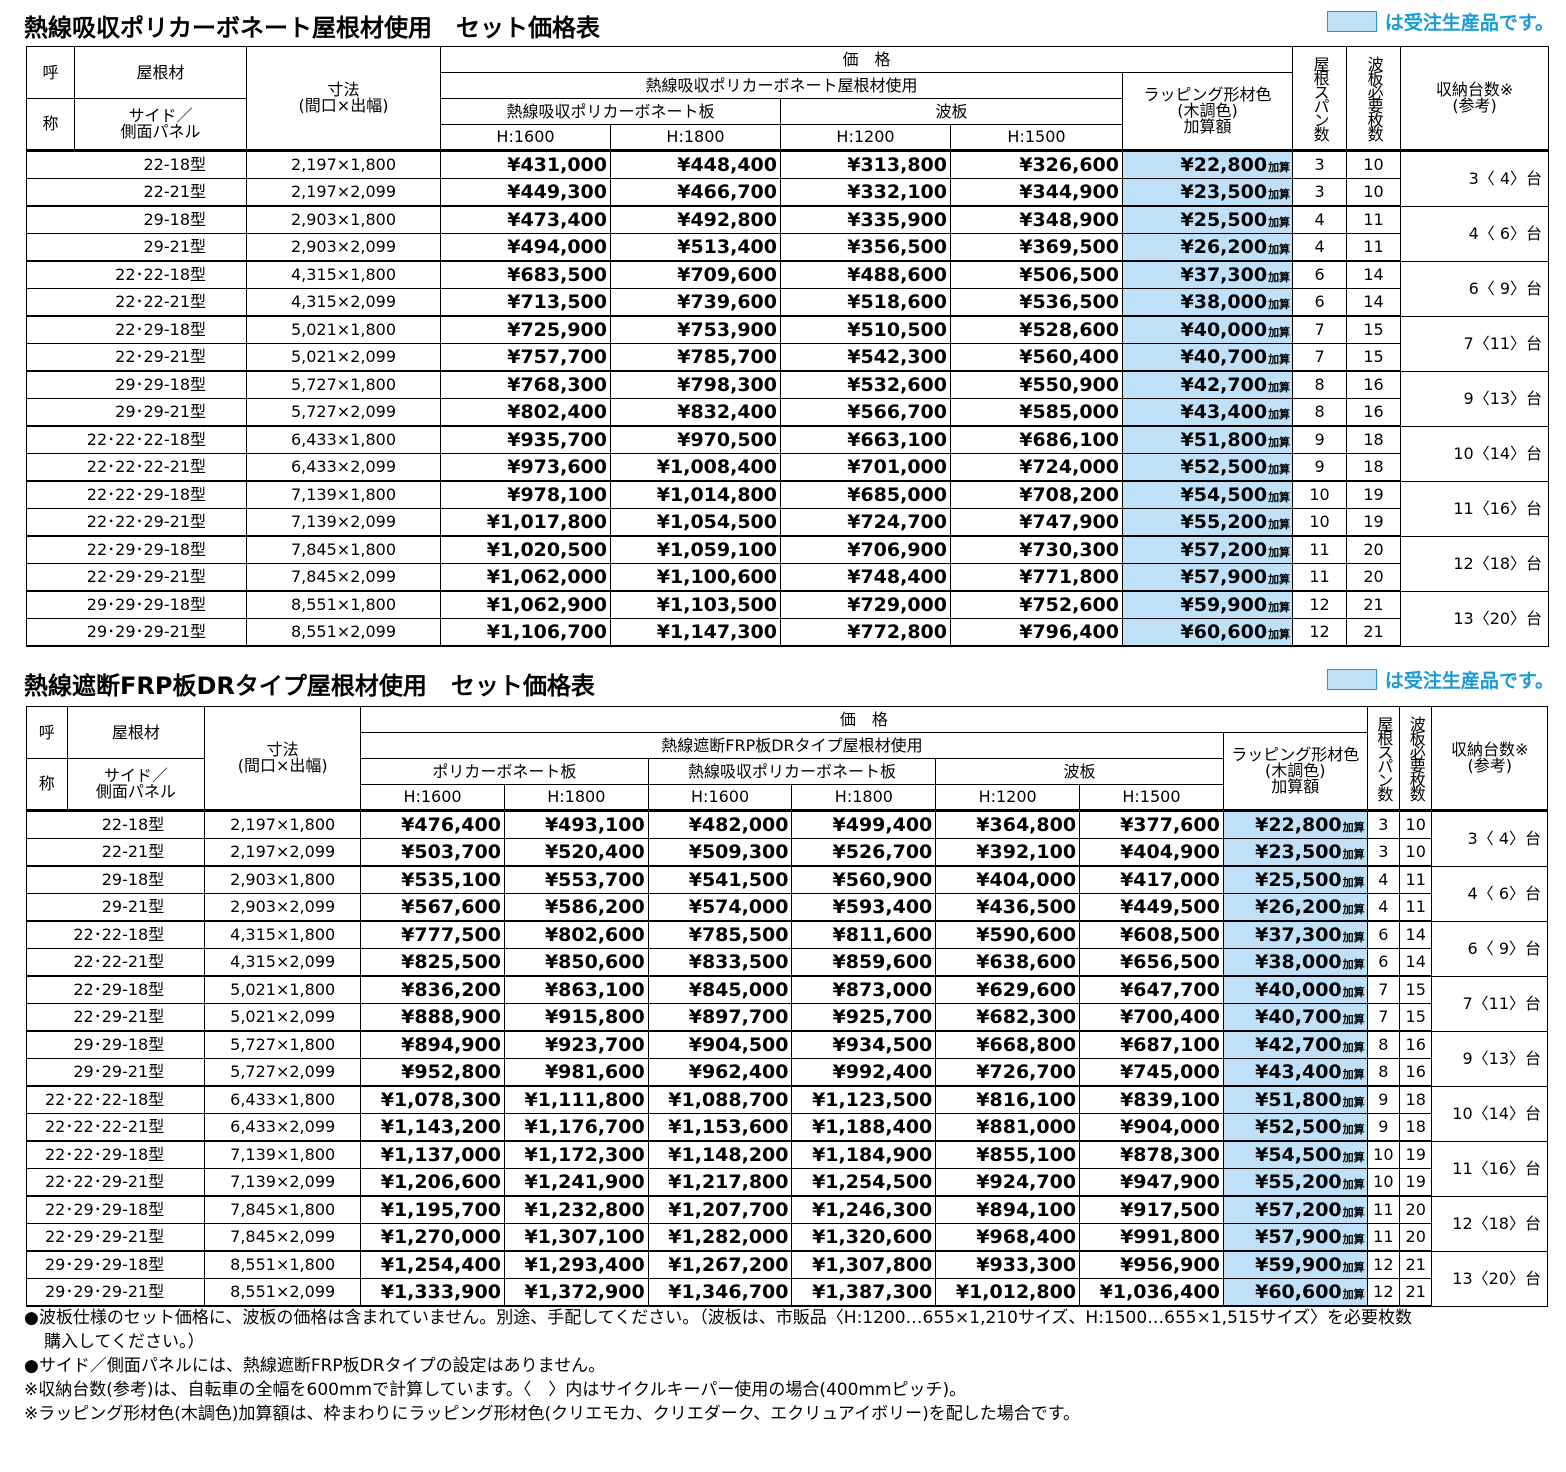  What do you see at coordinates (1151, 1264) in the screenshot?
I see `price-cell: ¥956,900` at bounding box center [1151, 1264].